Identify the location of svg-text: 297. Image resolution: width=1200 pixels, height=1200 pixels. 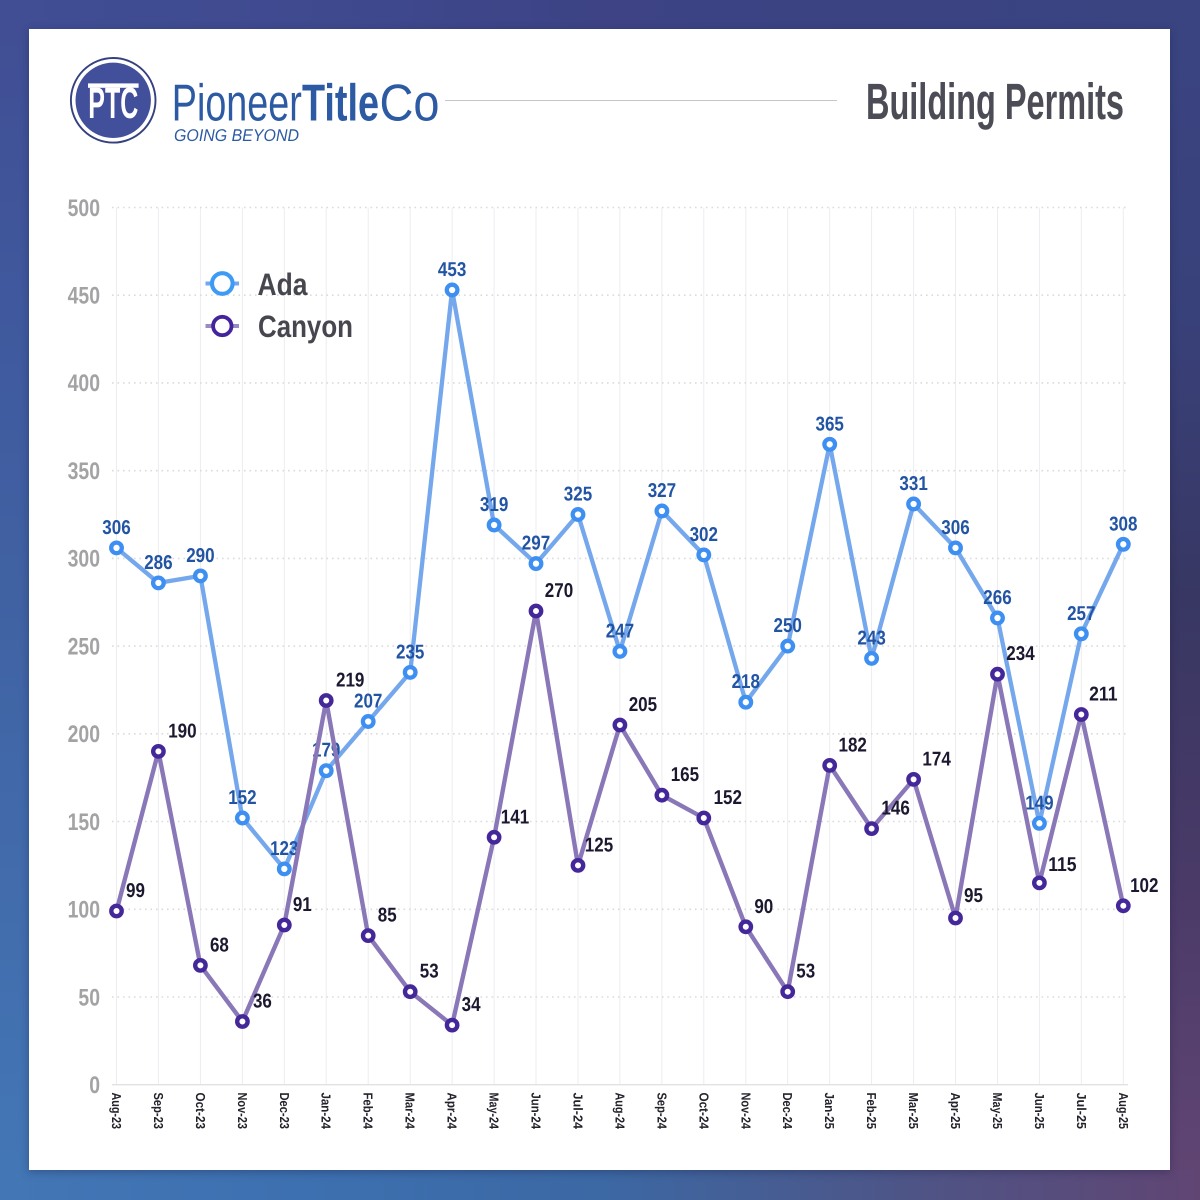
(536, 544).